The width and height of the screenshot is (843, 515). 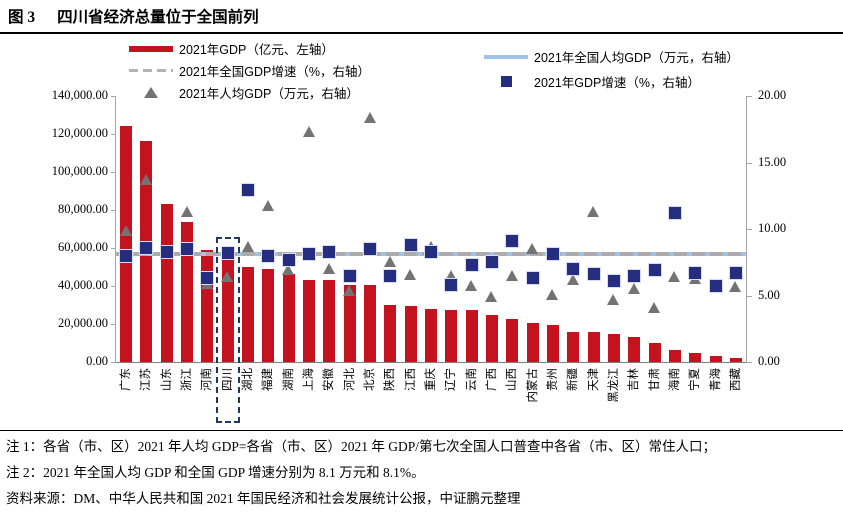 What do you see at coordinates (151, 48) in the screenshot?
I see `bar-swatch-icon` at bounding box center [151, 48].